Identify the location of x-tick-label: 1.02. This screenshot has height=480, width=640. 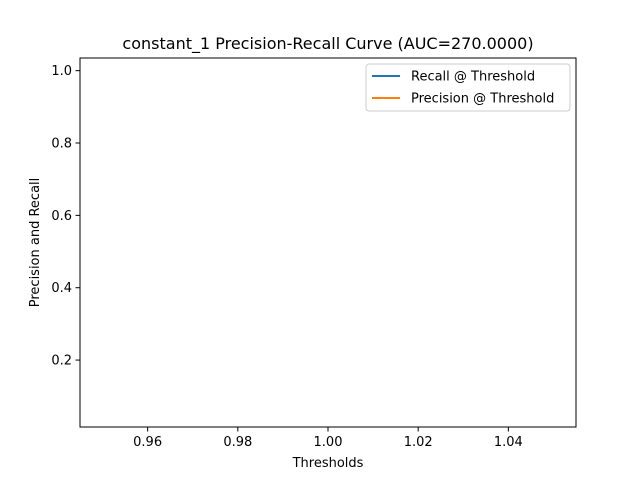
(418, 442).